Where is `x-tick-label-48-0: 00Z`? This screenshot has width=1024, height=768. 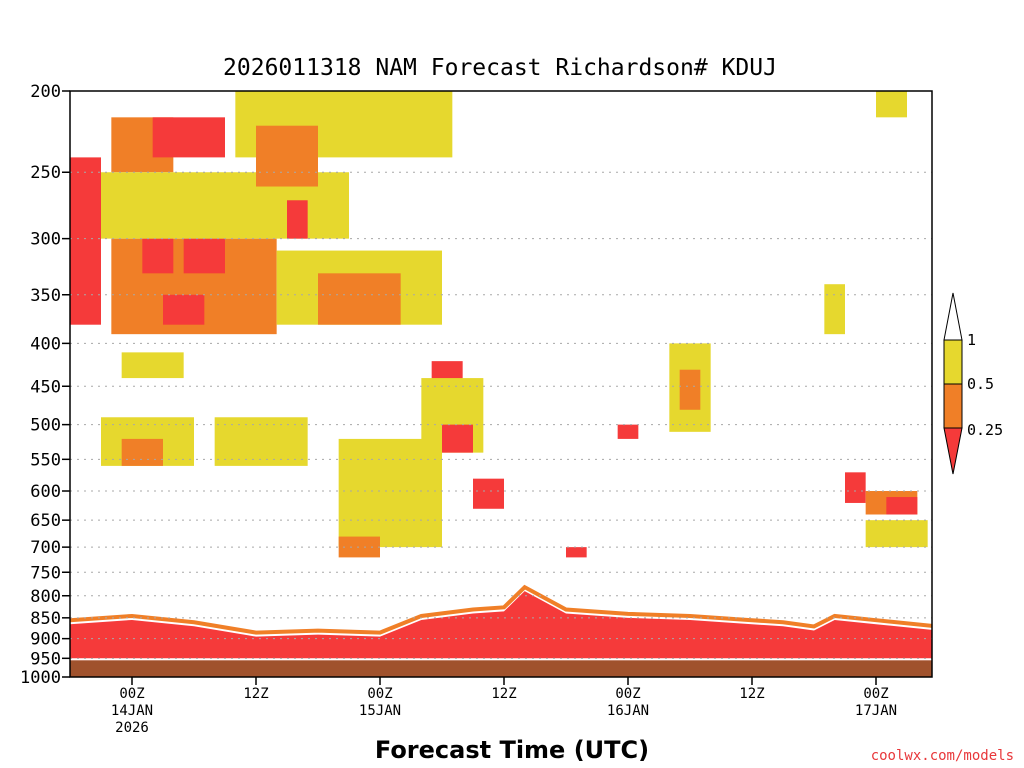
x-tick-label-48-0: 00Z is located at coordinates (627, 694).